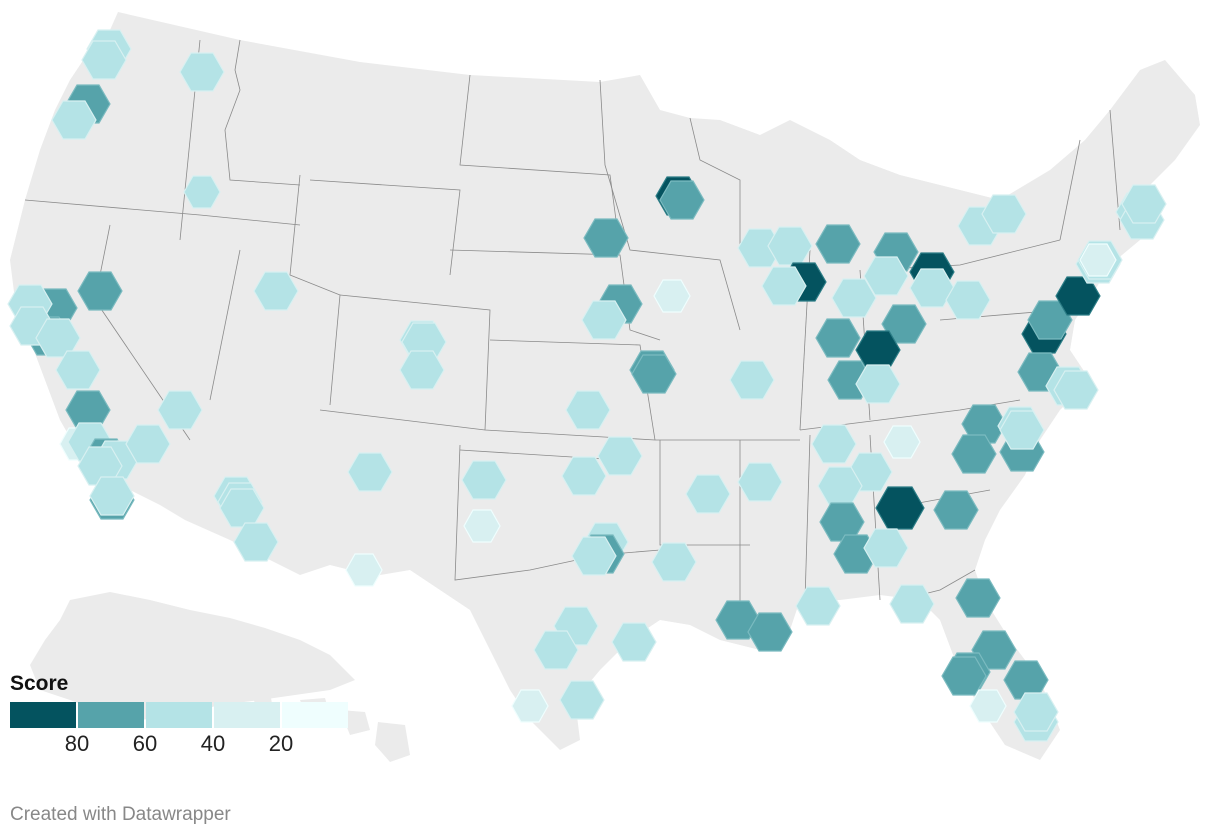 This screenshot has height=840, width=1220. Describe the element at coordinates (180, 746) in the screenshot. I see `legend-ticks: 80 60 40 20` at that location.